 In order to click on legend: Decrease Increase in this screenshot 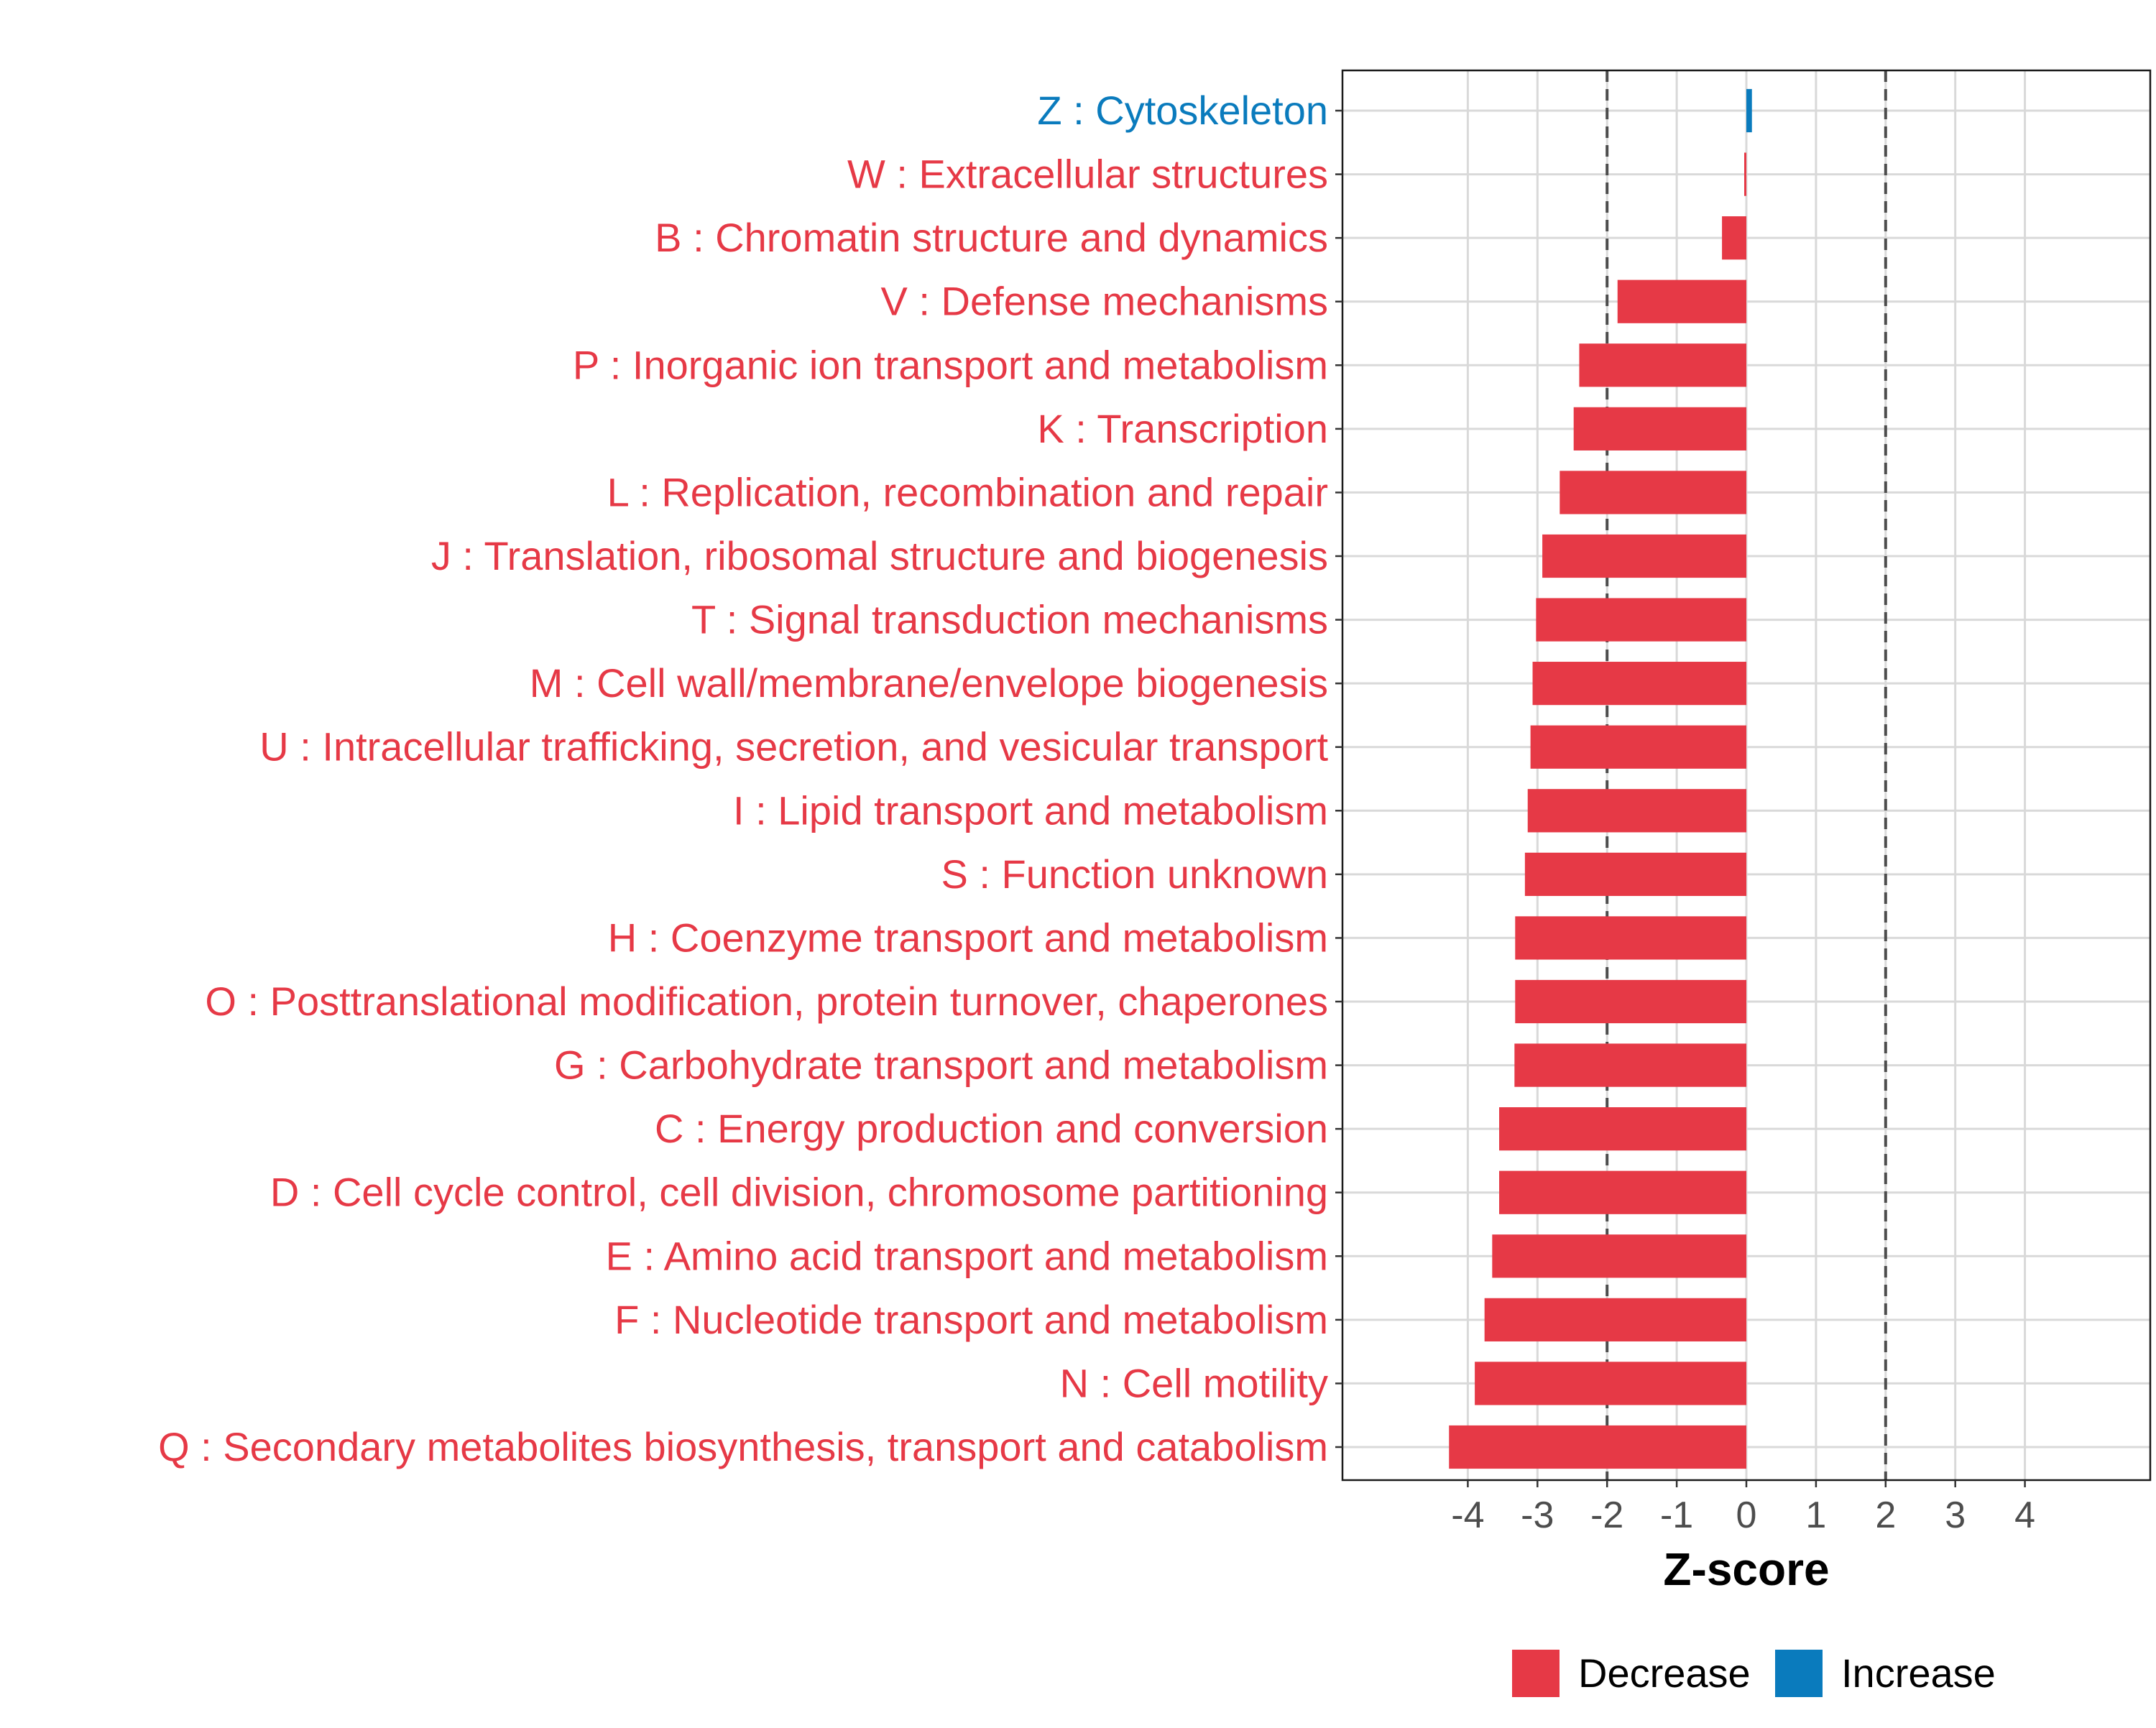, I will do `click(1754, 1674)`.